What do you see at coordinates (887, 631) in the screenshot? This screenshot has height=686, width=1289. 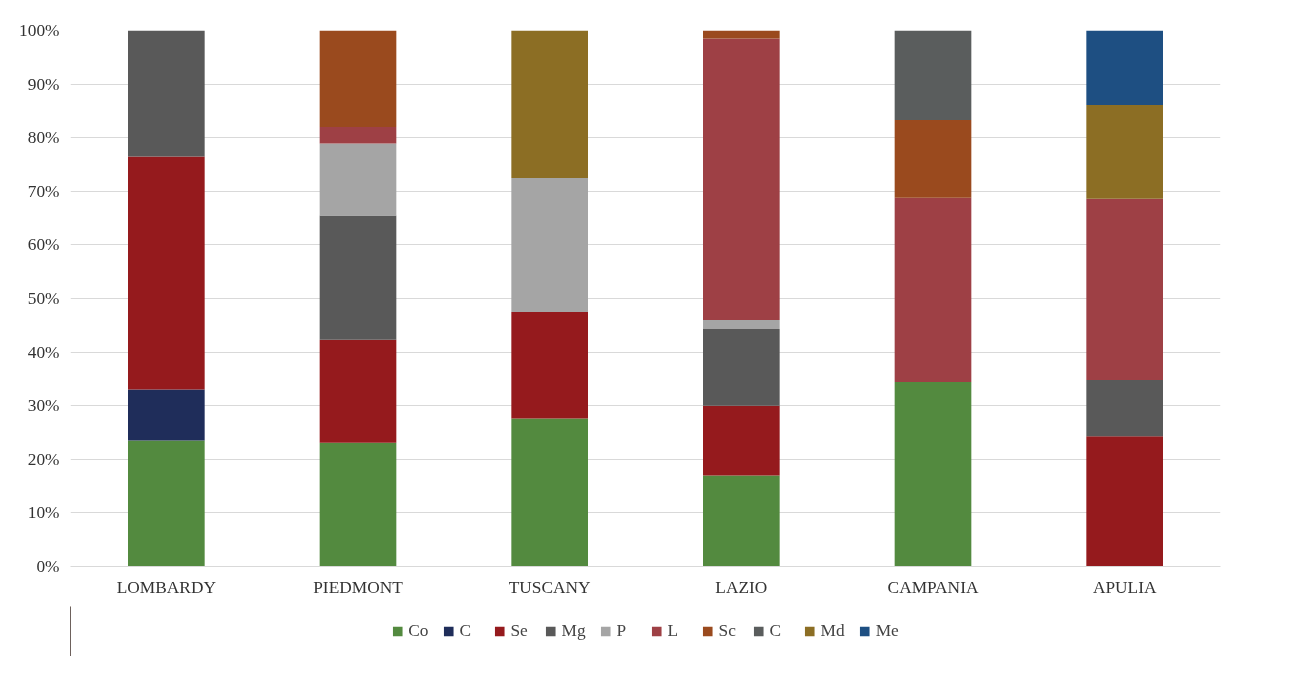 I see `legend-label: Me` at bounding box center [887, 631].